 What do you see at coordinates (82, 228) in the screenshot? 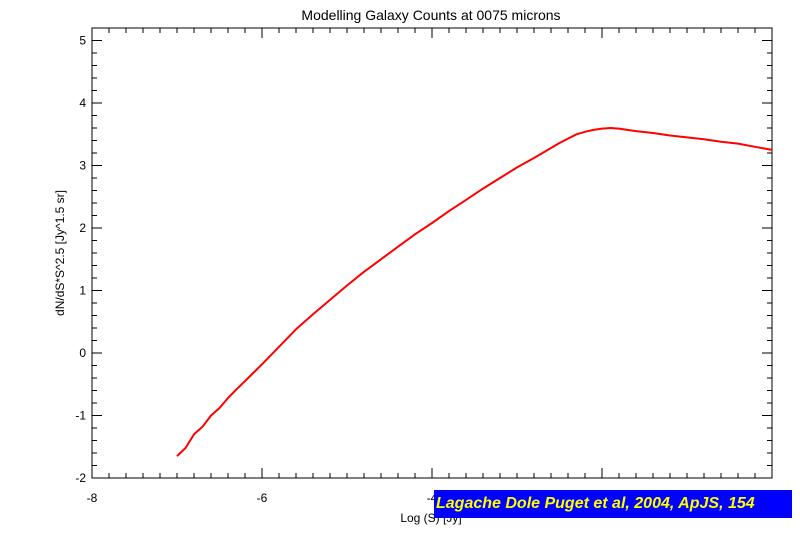
I see `y-tick-label: 2` at bounding box center [82, 228].